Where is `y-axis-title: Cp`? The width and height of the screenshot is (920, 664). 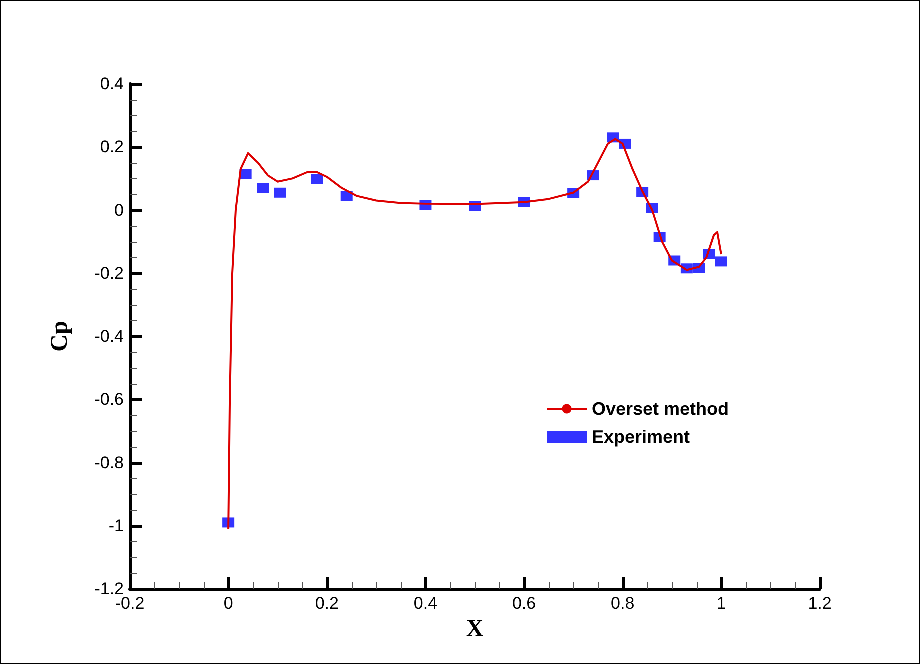 y-axis-title: Cp is located at coordinates (60, 336).